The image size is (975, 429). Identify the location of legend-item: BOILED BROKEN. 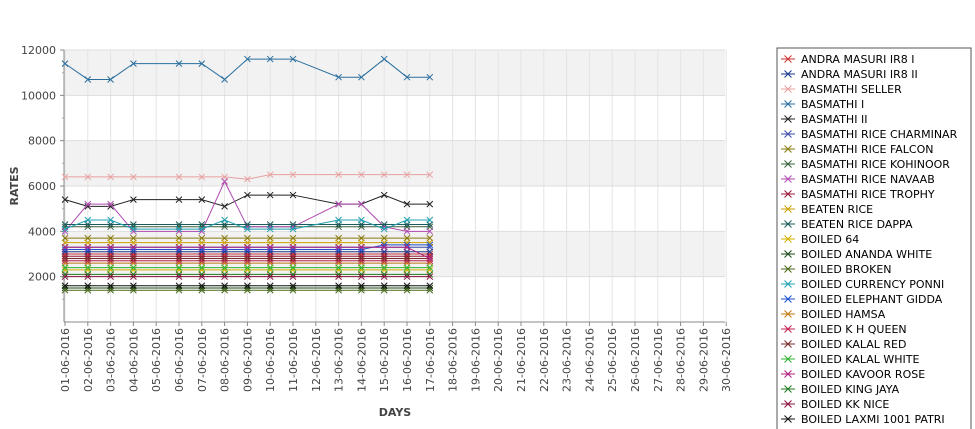
(836, 269).